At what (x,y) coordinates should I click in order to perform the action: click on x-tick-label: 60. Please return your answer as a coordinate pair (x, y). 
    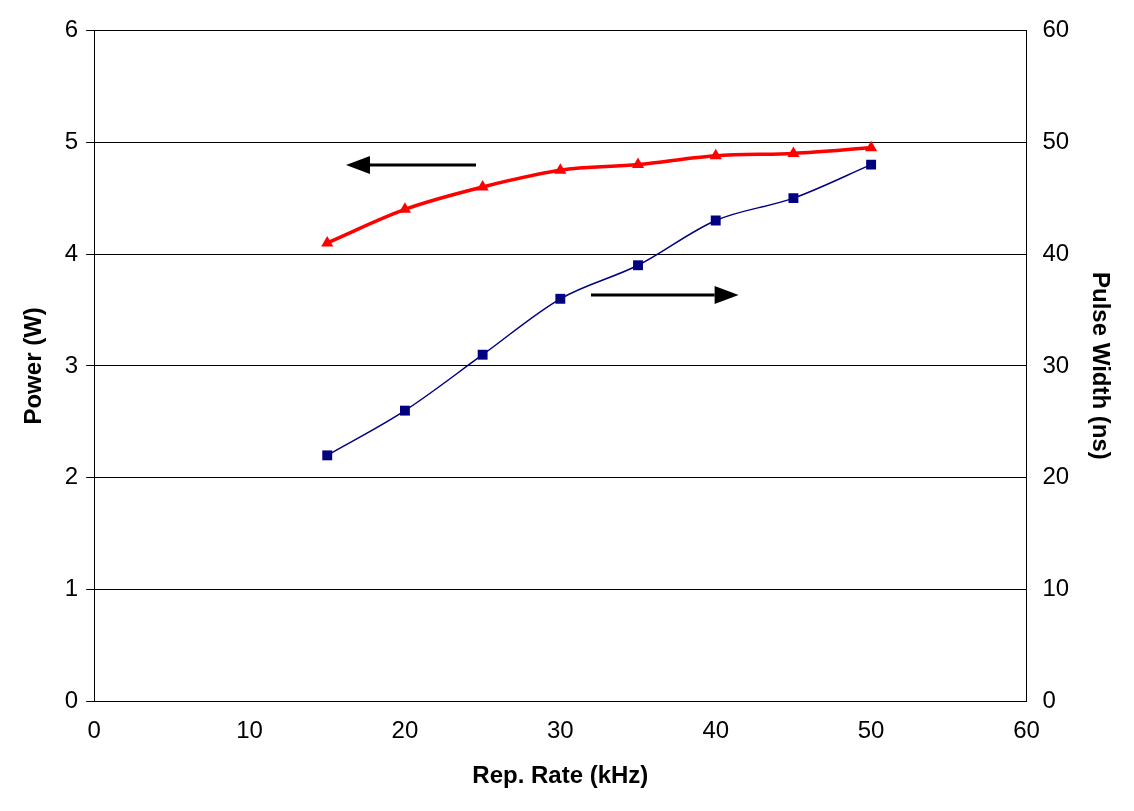
    Looking at the image, I should click on (1026, 730).